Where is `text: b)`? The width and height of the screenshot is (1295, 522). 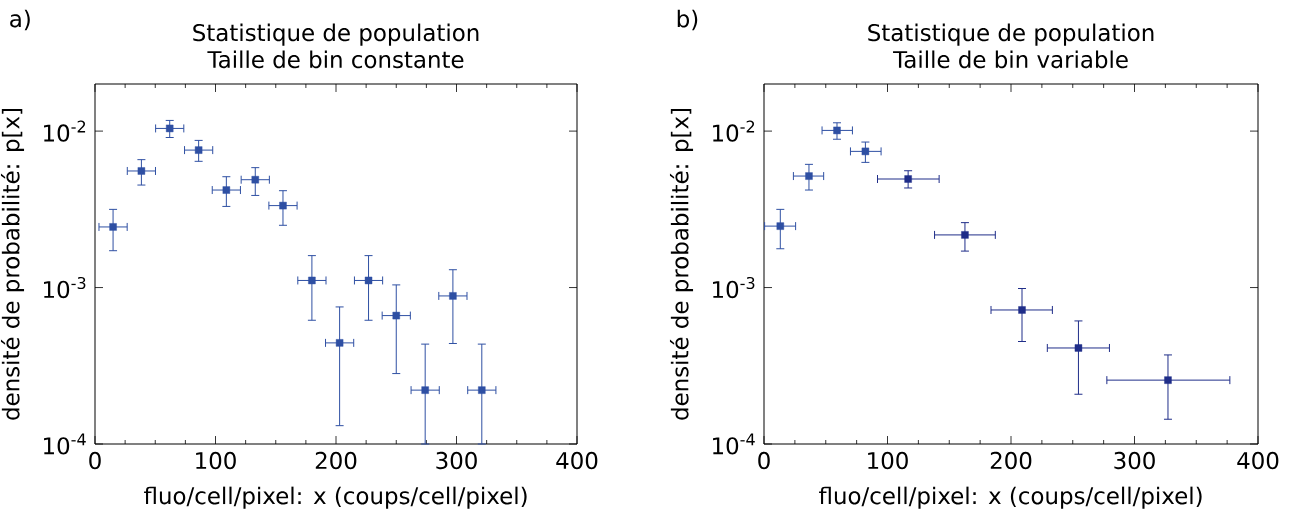
text: b) is located at coordinates (687, 20).